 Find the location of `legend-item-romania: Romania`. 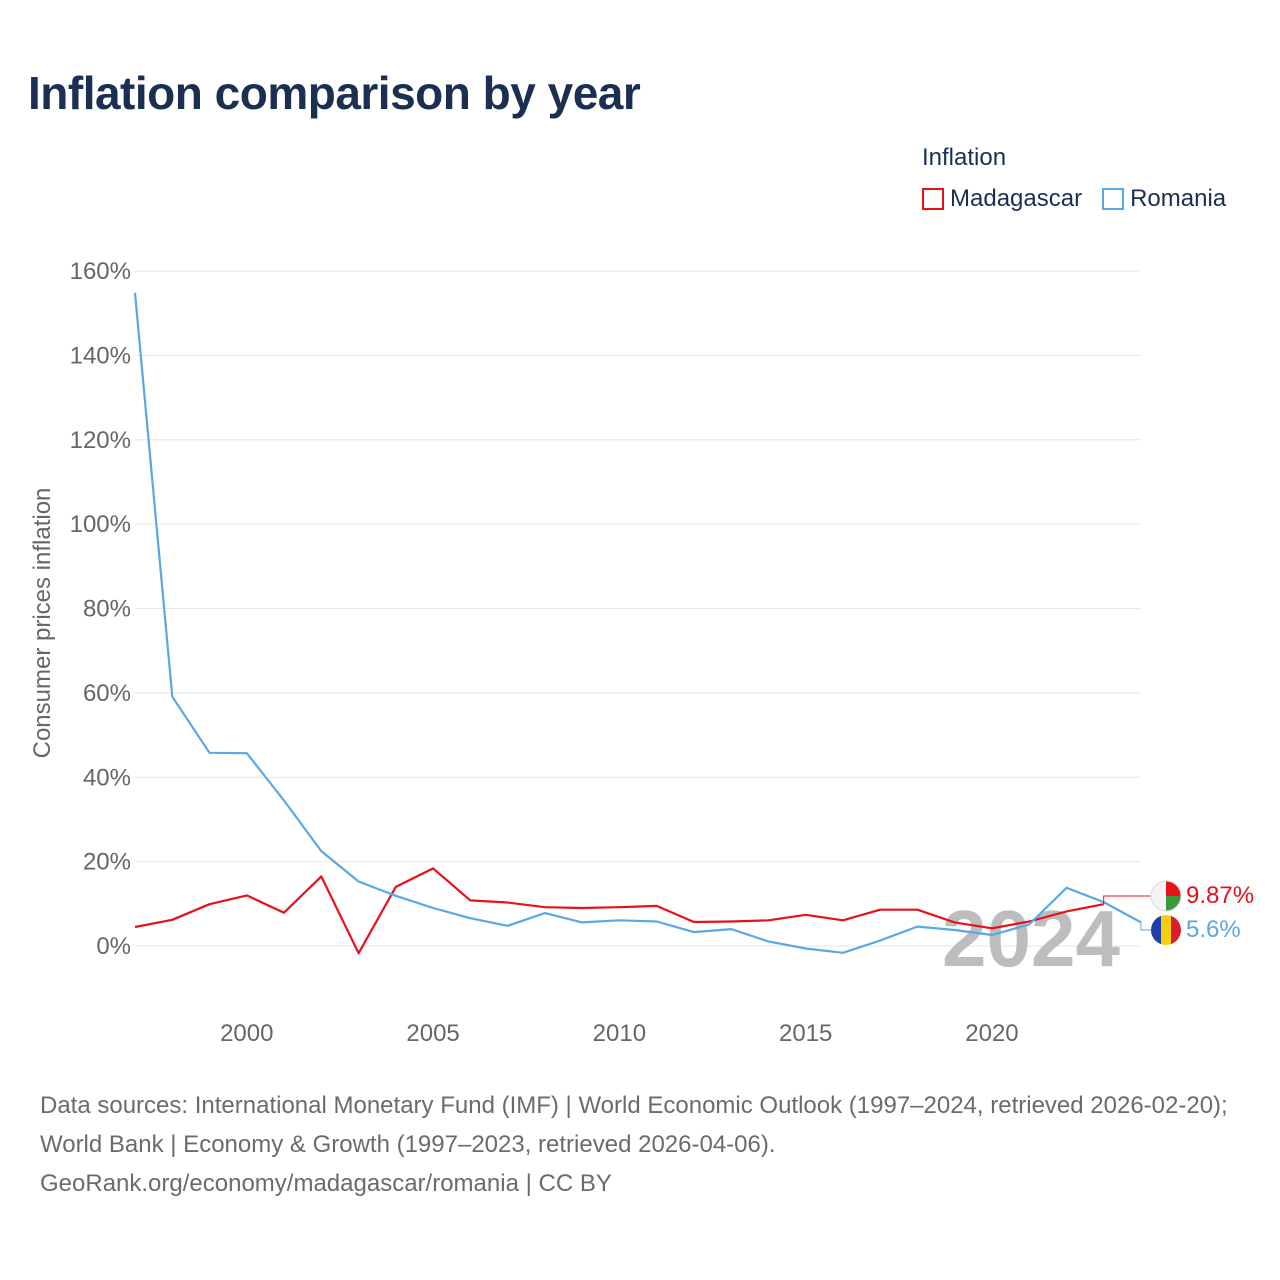

legend-item-romania: Romania is located at coordinates (1164, 199).